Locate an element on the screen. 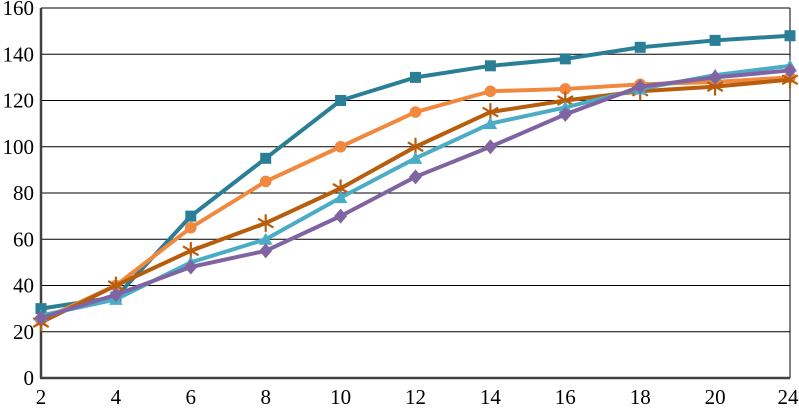  y-axis-tick-label: 60 is located at coordinates (23, 239).